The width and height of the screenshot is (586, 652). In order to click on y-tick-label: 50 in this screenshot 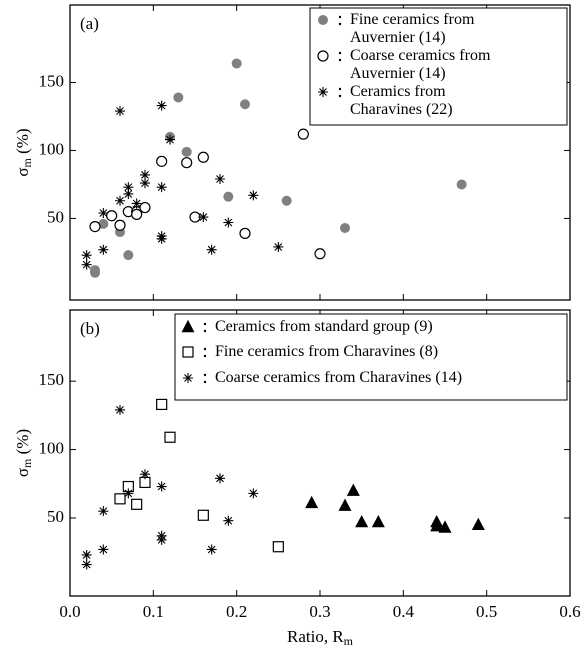, I will do `click(55, 216)`.